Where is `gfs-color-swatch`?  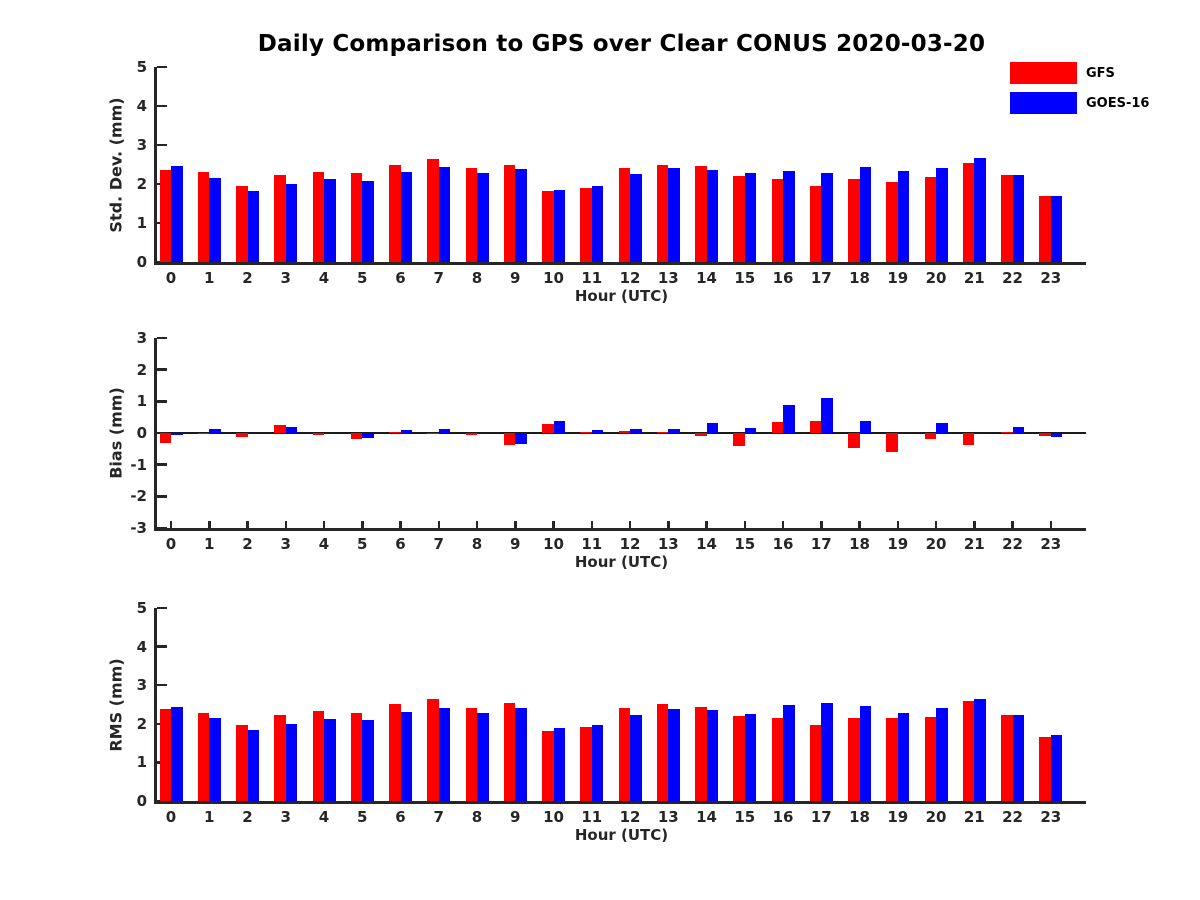 gfs-color-swatch is located at coordinates (1043, 73).